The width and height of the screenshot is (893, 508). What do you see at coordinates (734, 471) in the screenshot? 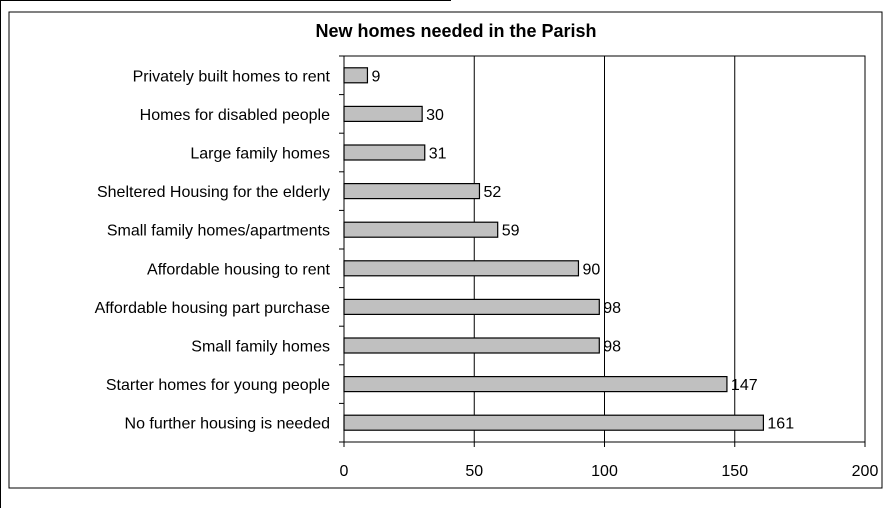
I see `x-tick-label: 150` at bounding box center [734, 471].